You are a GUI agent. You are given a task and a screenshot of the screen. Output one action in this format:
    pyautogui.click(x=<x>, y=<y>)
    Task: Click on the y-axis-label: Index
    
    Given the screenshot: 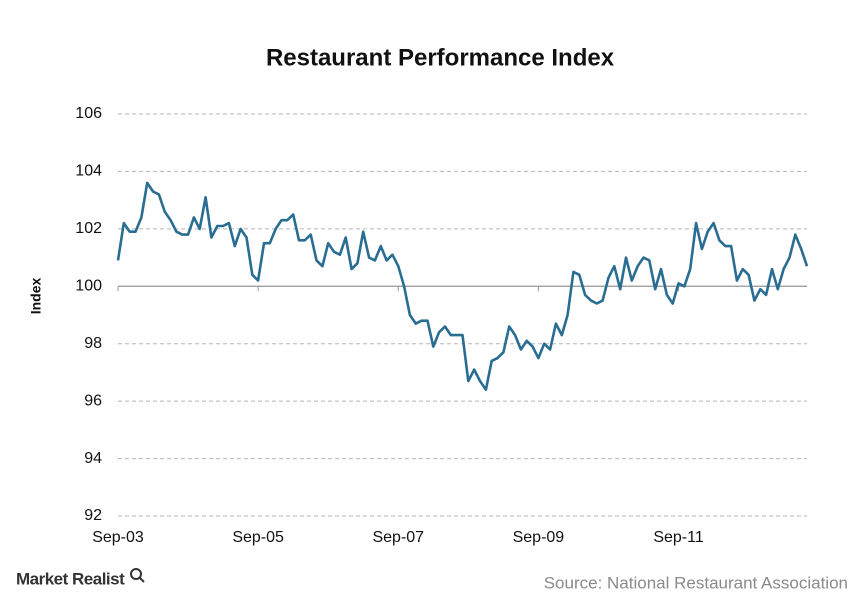 What is the action you would take?
    pyautogui.click(x=36, y=296)
    